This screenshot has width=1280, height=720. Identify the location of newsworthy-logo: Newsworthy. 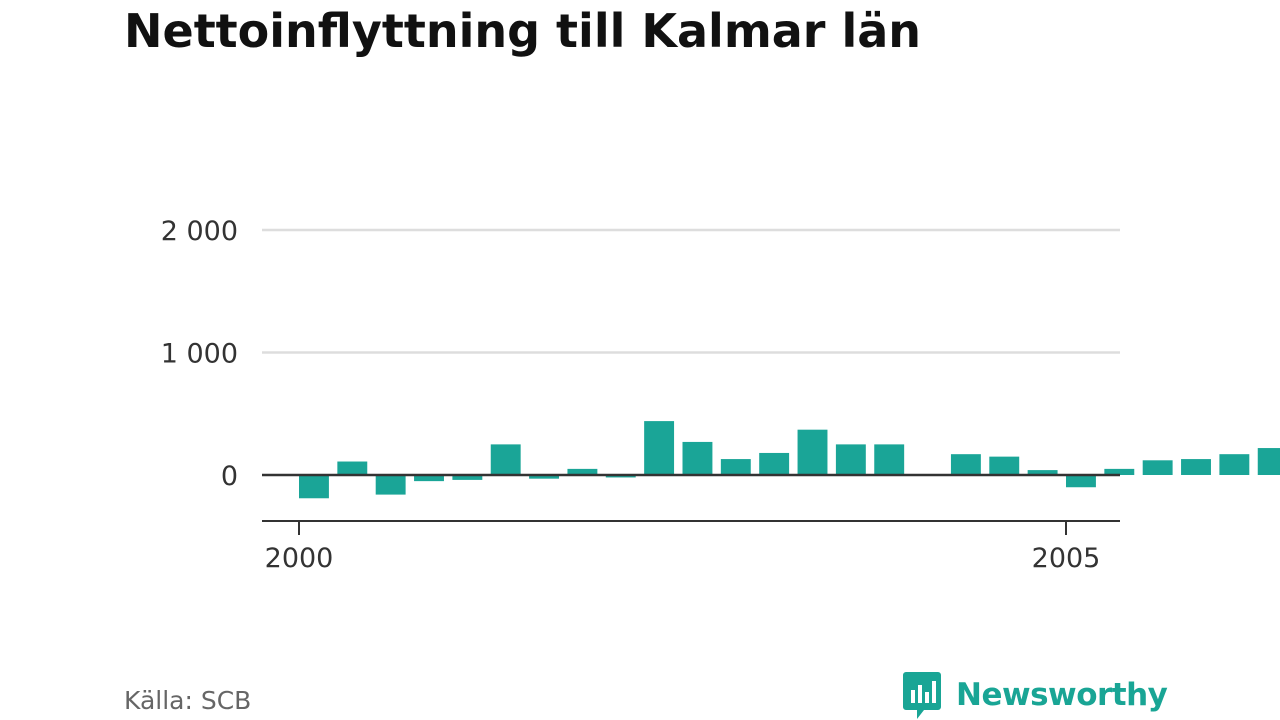
(1035, 695).